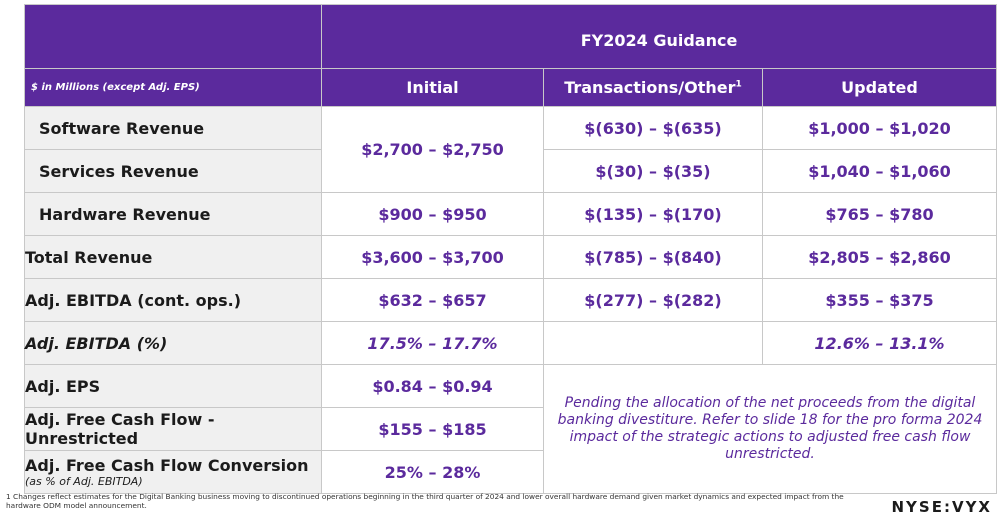  Describe the element at coordinates (432, 343) in the screenshot. I see `initial-cell: 17.5% – 17.7%` at that location.